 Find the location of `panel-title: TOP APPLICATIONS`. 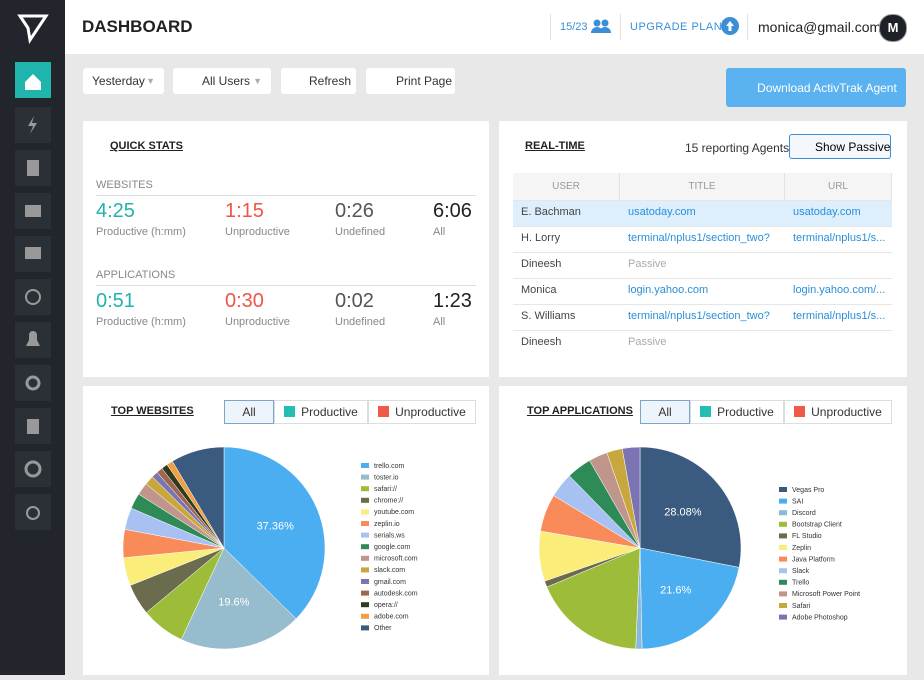

panel-title: TOP APPLICATIONS is located at coordinates (580, 411).